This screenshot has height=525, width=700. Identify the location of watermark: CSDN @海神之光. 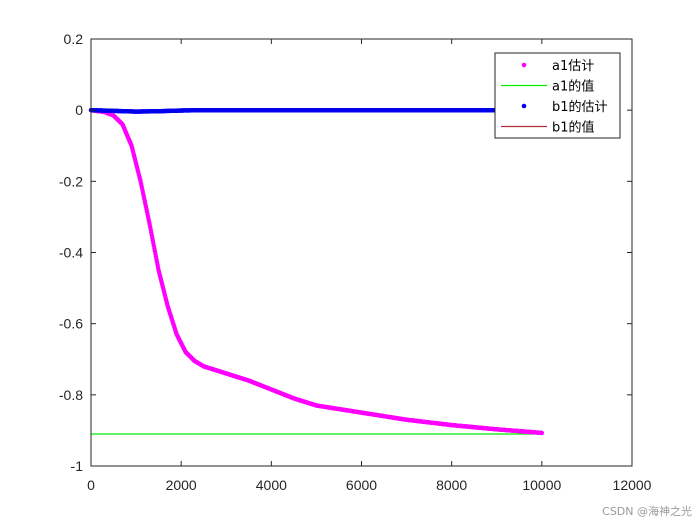
(647, 511).